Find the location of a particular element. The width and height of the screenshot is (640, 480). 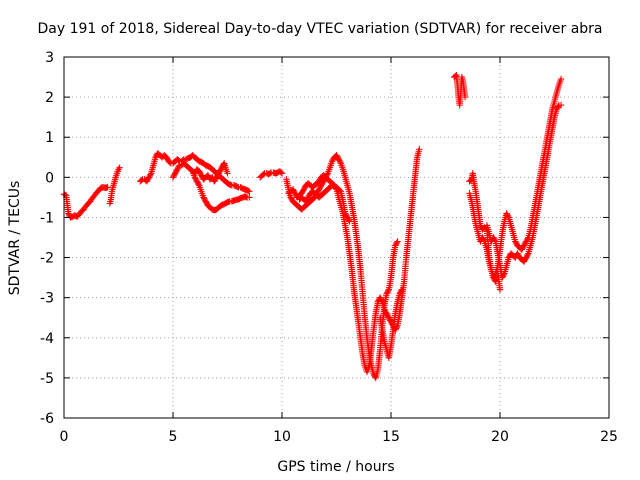

y-tick-label: -1 is located at coordinates (47, 218).